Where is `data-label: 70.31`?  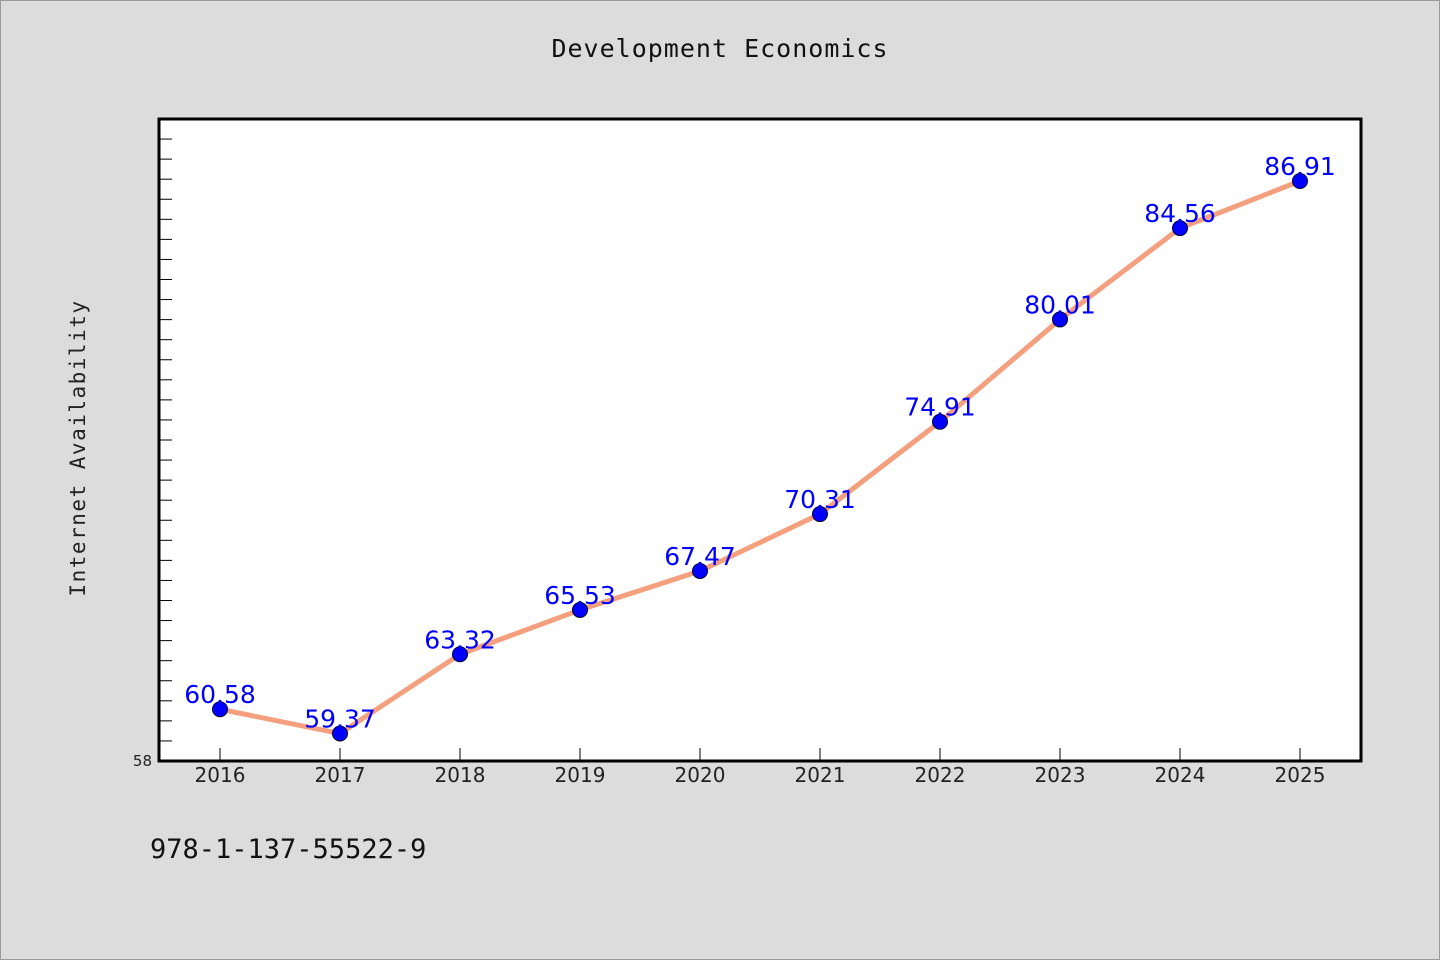
data-label: 70.31 is located at coordinates (820, 499).